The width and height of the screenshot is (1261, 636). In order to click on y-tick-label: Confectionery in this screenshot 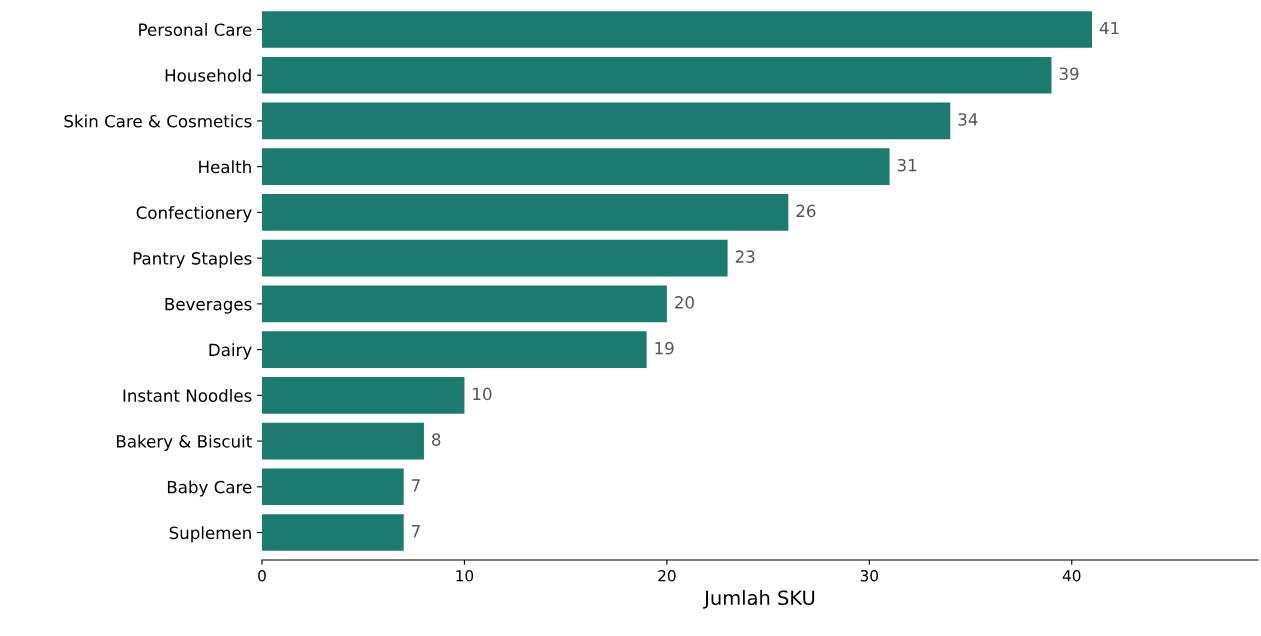, I will do `click(194, 214)`.